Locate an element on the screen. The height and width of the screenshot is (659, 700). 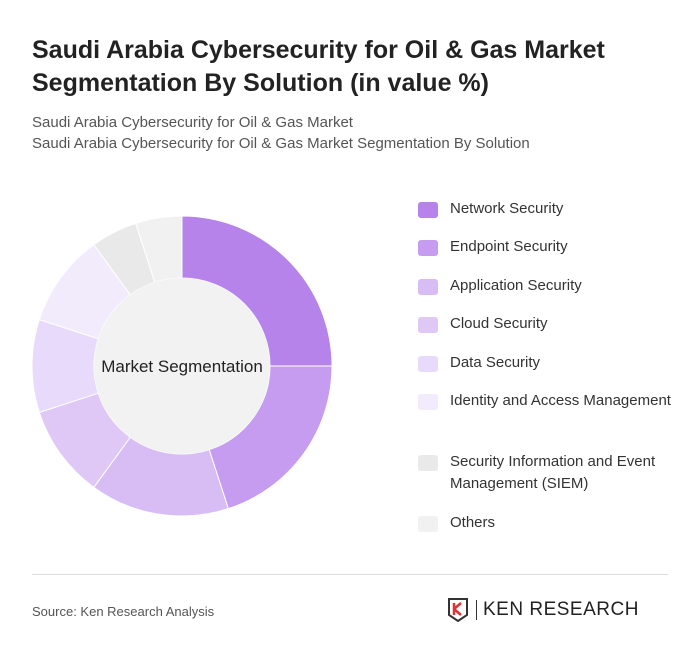
legend-item: Application Security is located at coordinates (549, 286).